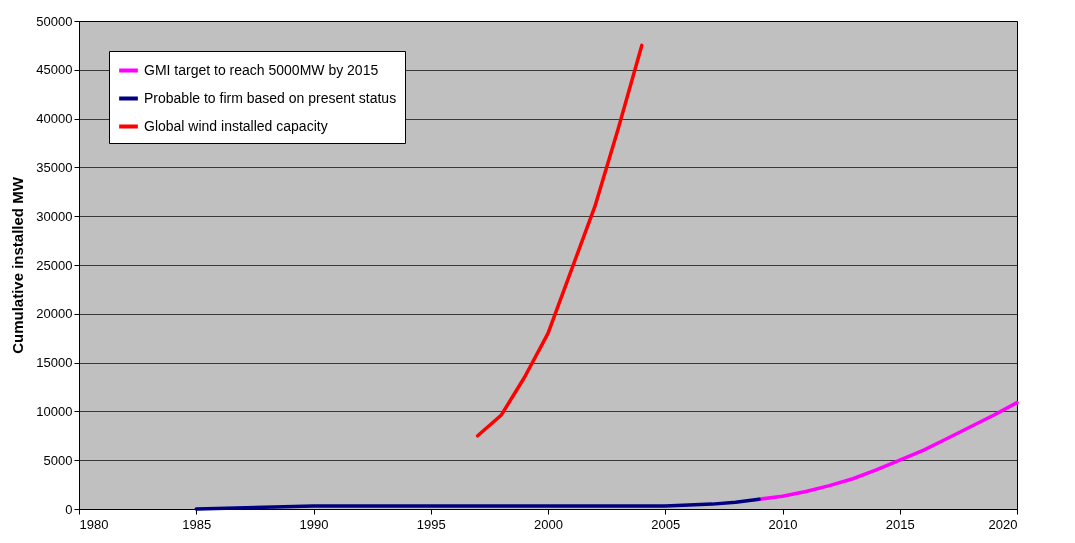 The image size is (1075, 543). I want to click on y-tick-label: 0, so click(69, 509).